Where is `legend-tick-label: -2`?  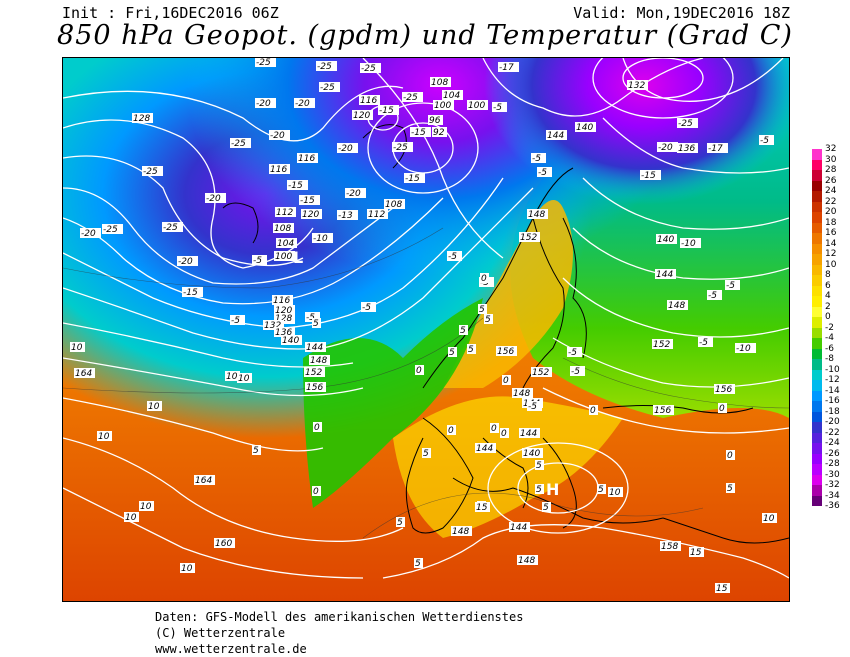
legend-tick-label: -2 is located at coordinates (829, 327).